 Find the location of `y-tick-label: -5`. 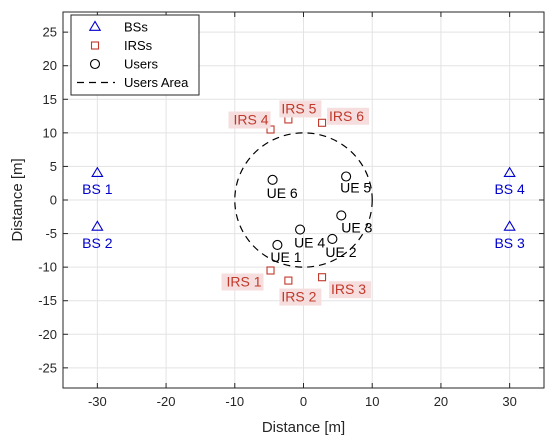

y-tick-label: -5 is located at coordinates (51, 233).